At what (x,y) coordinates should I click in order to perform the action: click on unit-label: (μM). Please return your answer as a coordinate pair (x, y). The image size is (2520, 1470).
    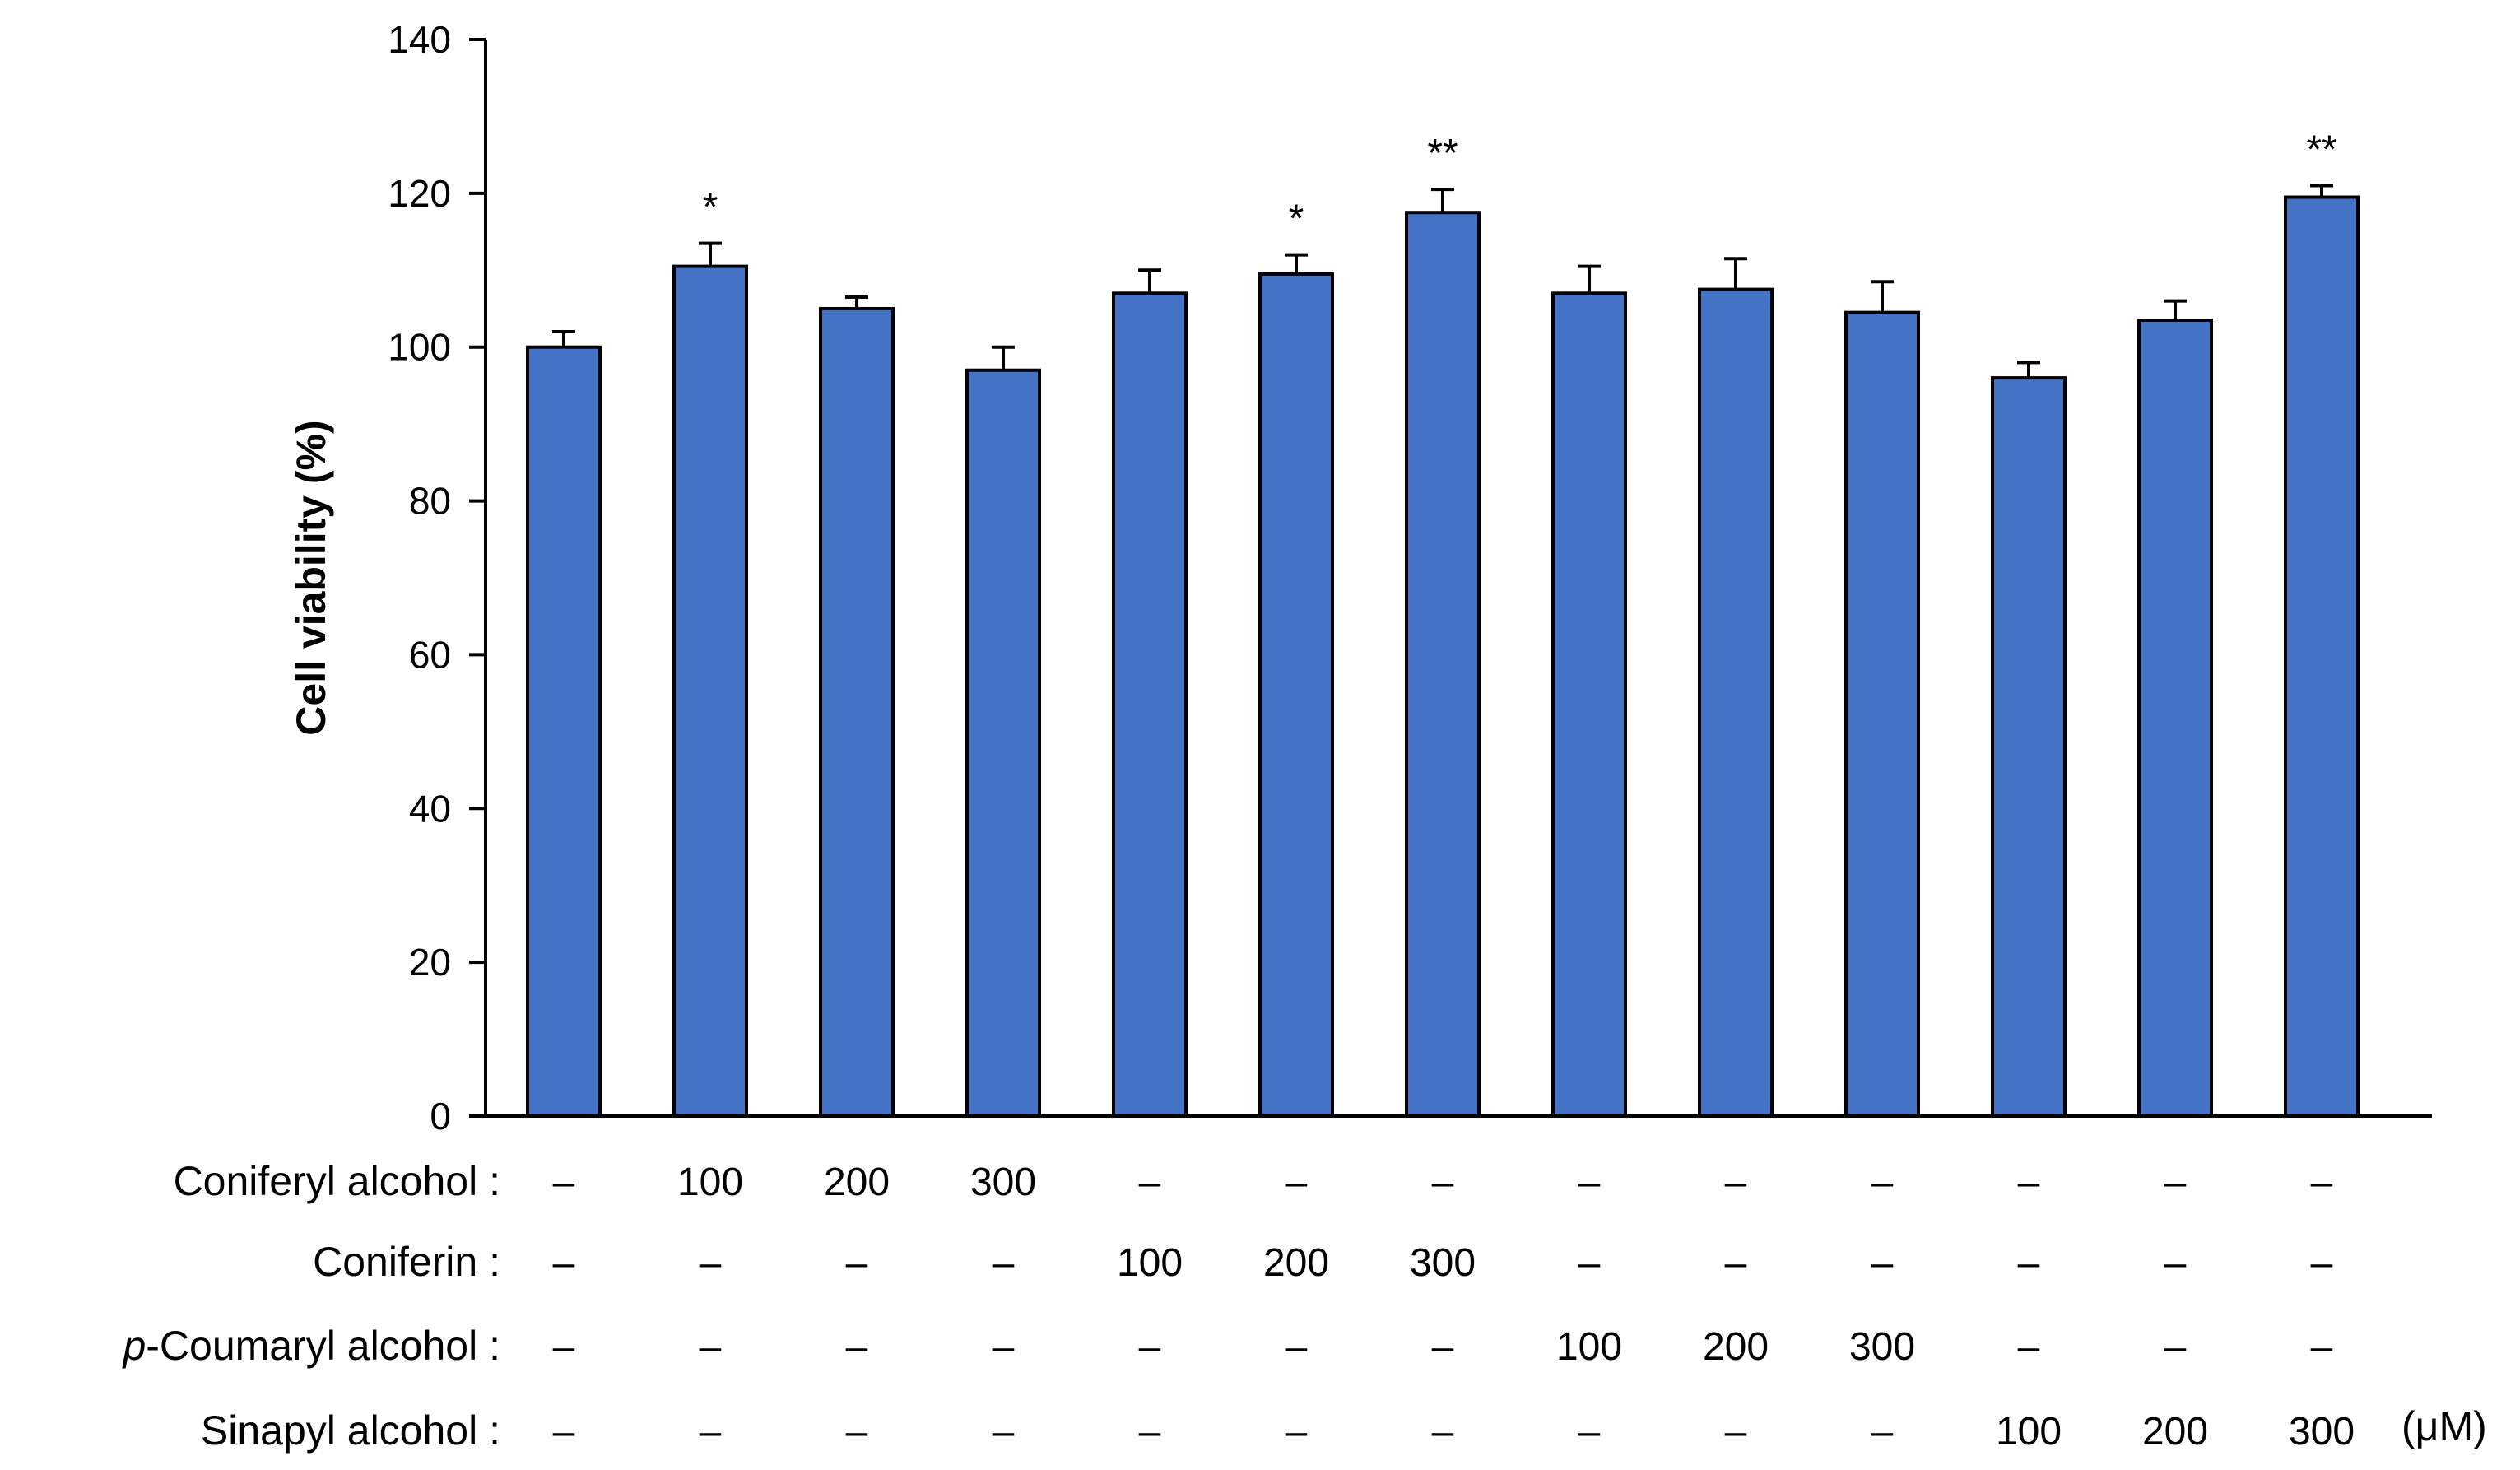
    Looking at the image, I should click on (2444, 1426).